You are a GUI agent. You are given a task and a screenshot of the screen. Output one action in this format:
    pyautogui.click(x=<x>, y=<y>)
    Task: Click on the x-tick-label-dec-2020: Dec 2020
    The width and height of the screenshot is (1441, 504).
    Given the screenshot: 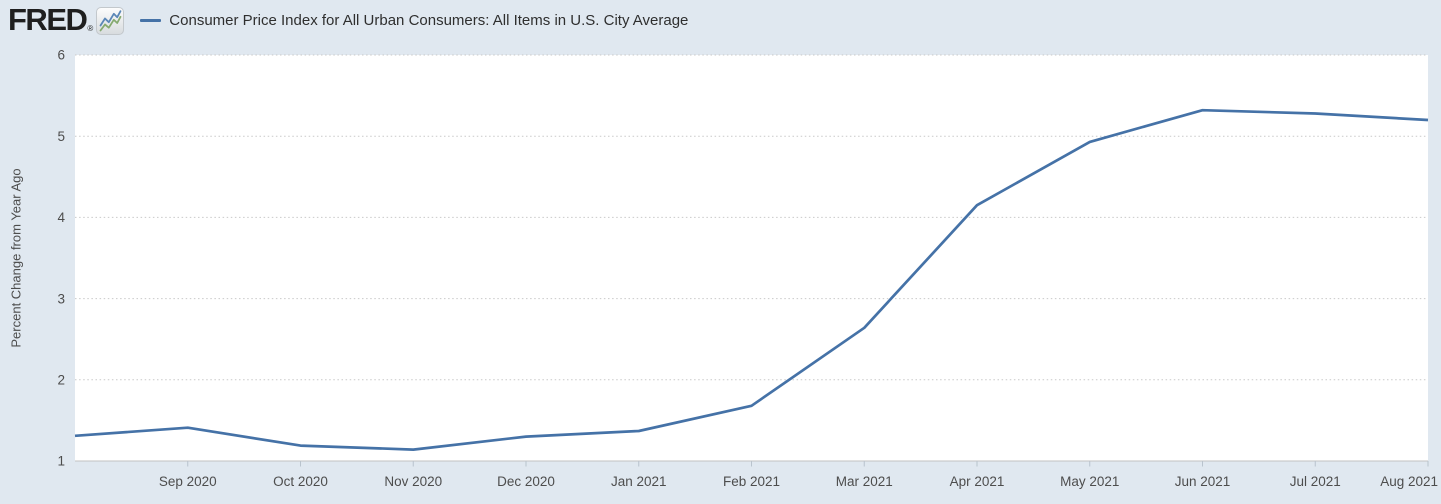 What is the action you would take?
    pyautogui.click(x=526, y=481)
    